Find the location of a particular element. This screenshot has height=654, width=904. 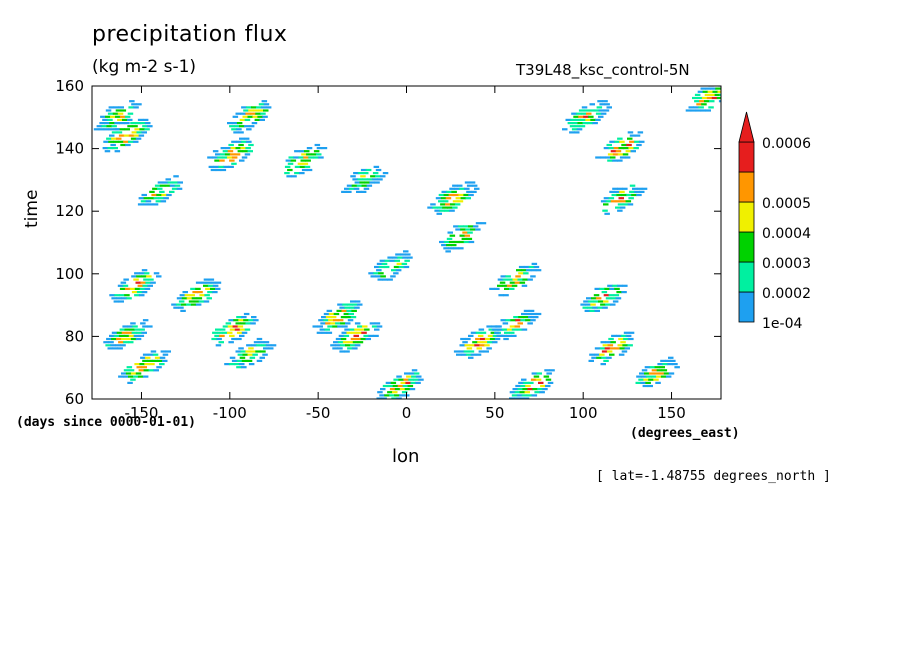

colorbar-segment is located at coordinates (746, 277).